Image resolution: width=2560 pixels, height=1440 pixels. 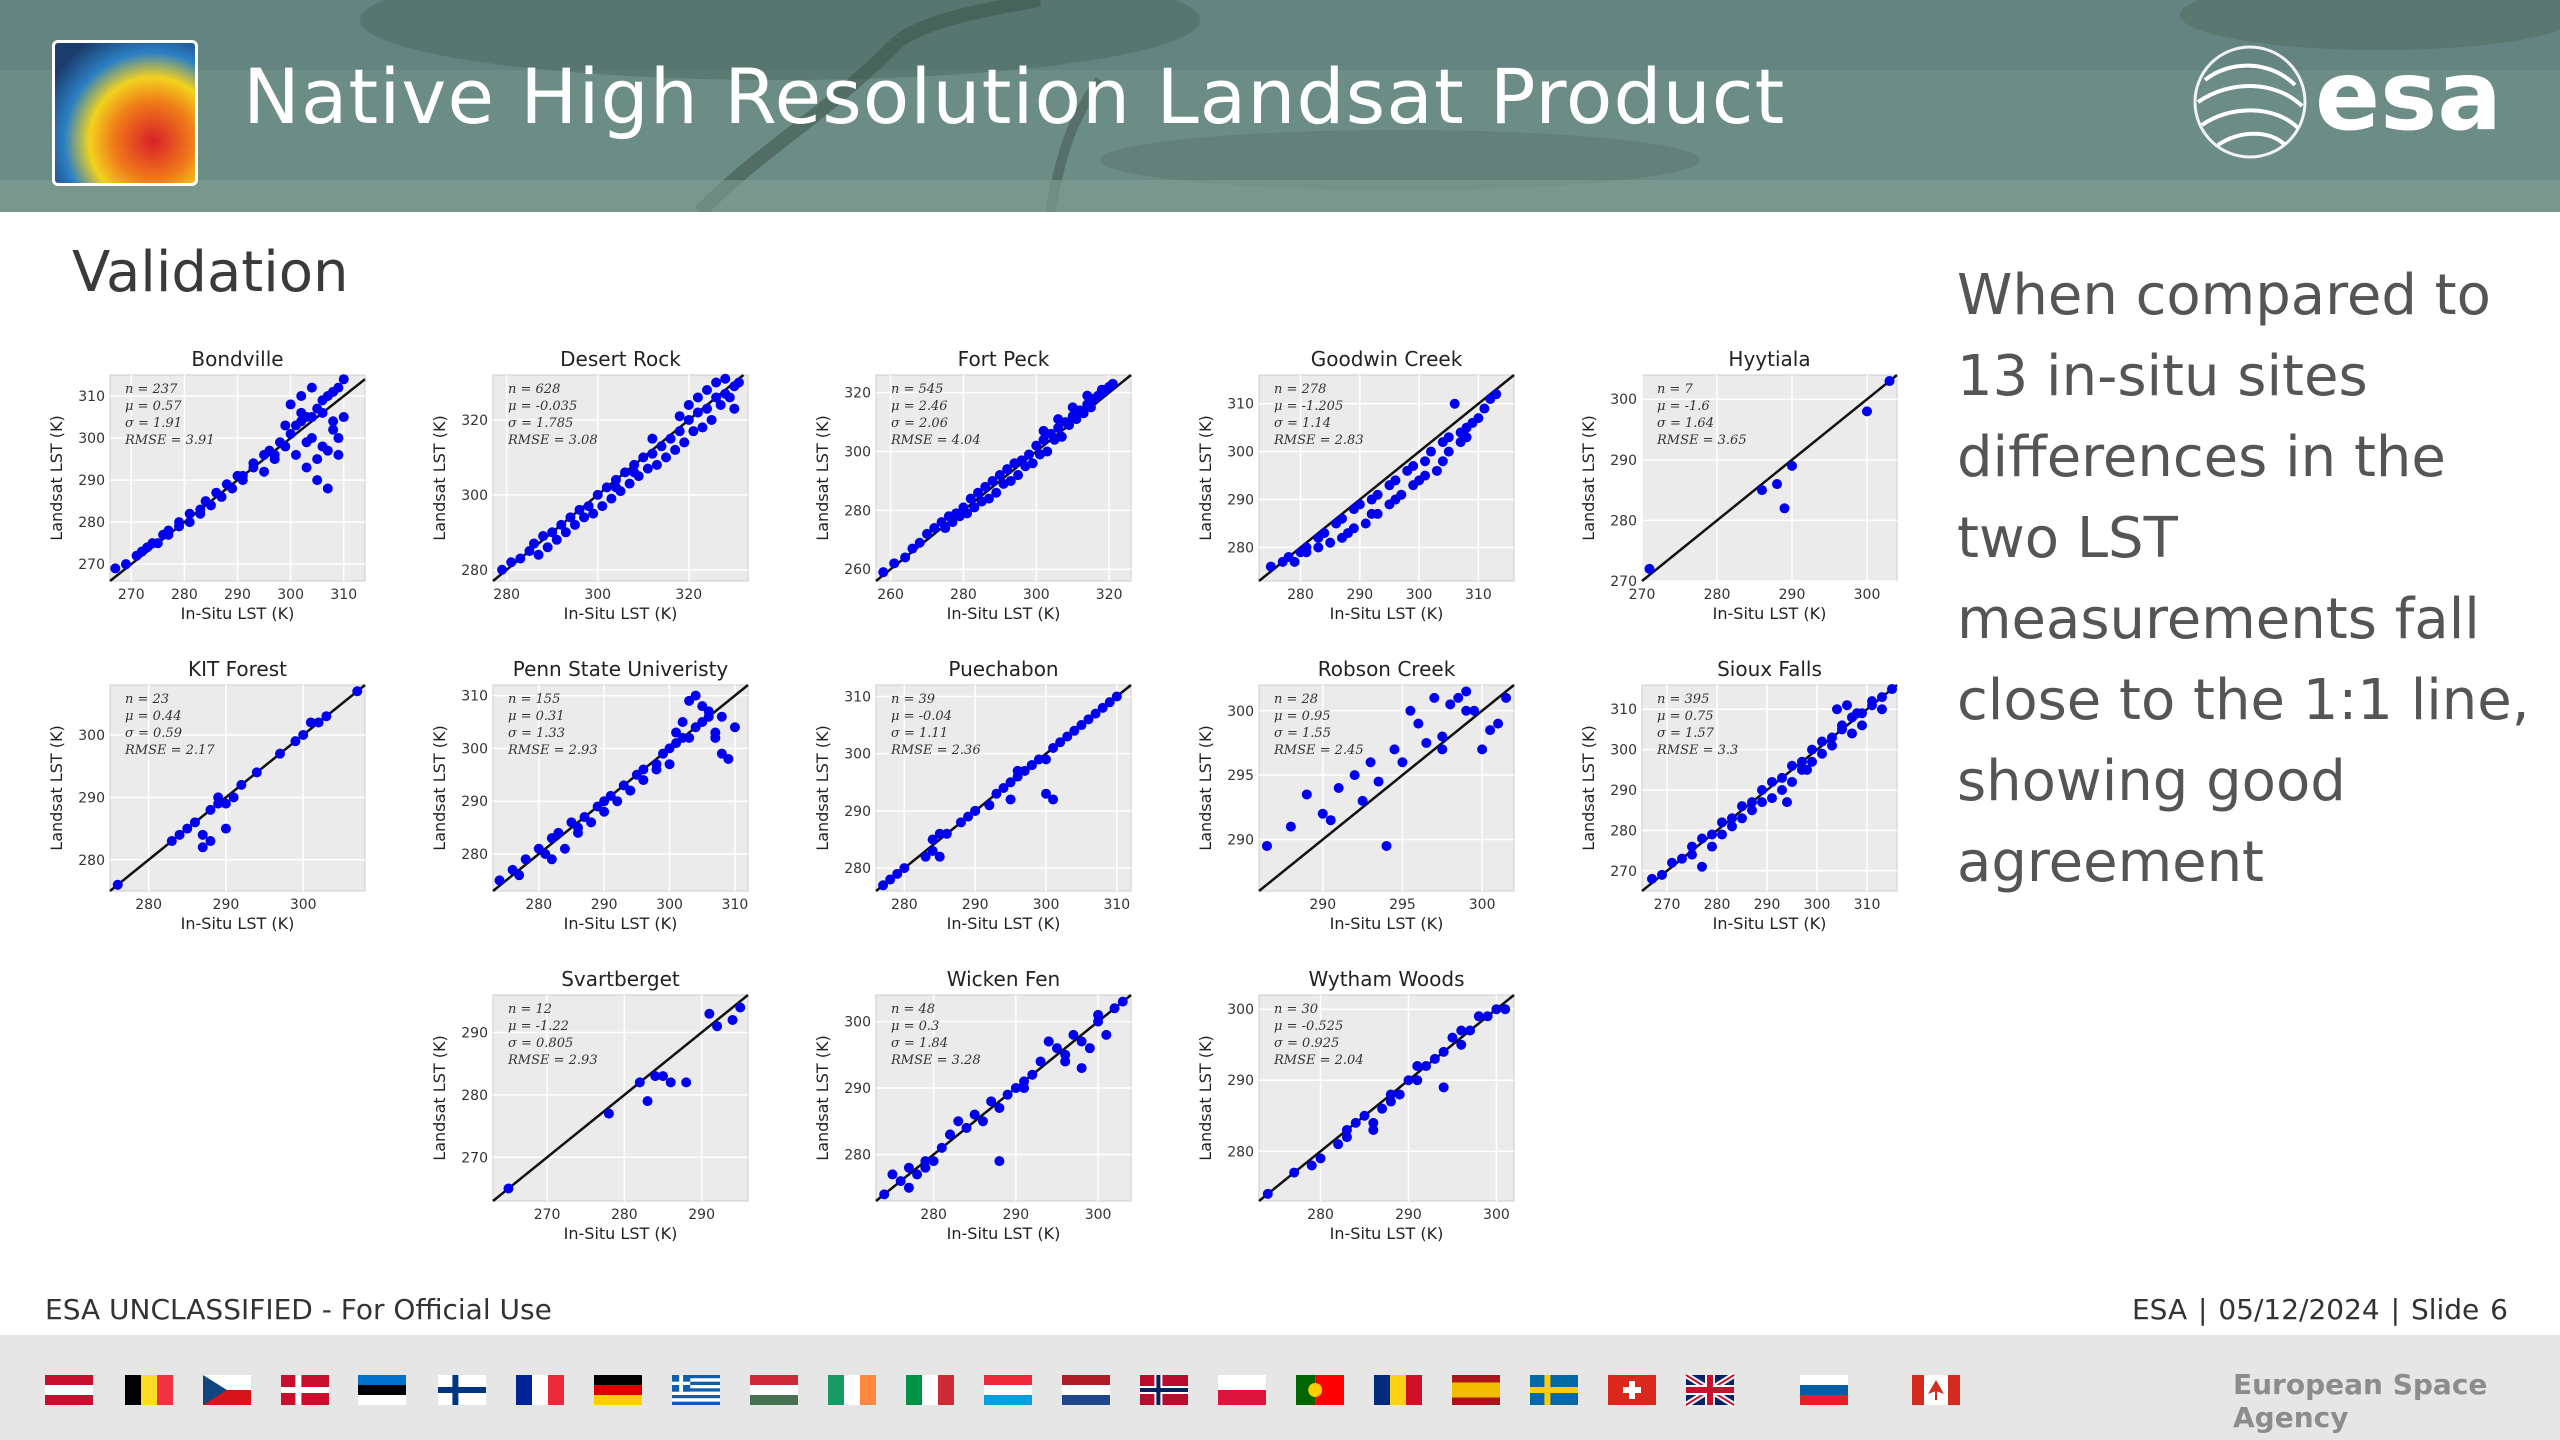 What do you see at coordinates (69, 1390) in the screenshot?
I see `flag-austria-icon` at bounding box center [69, 1390].